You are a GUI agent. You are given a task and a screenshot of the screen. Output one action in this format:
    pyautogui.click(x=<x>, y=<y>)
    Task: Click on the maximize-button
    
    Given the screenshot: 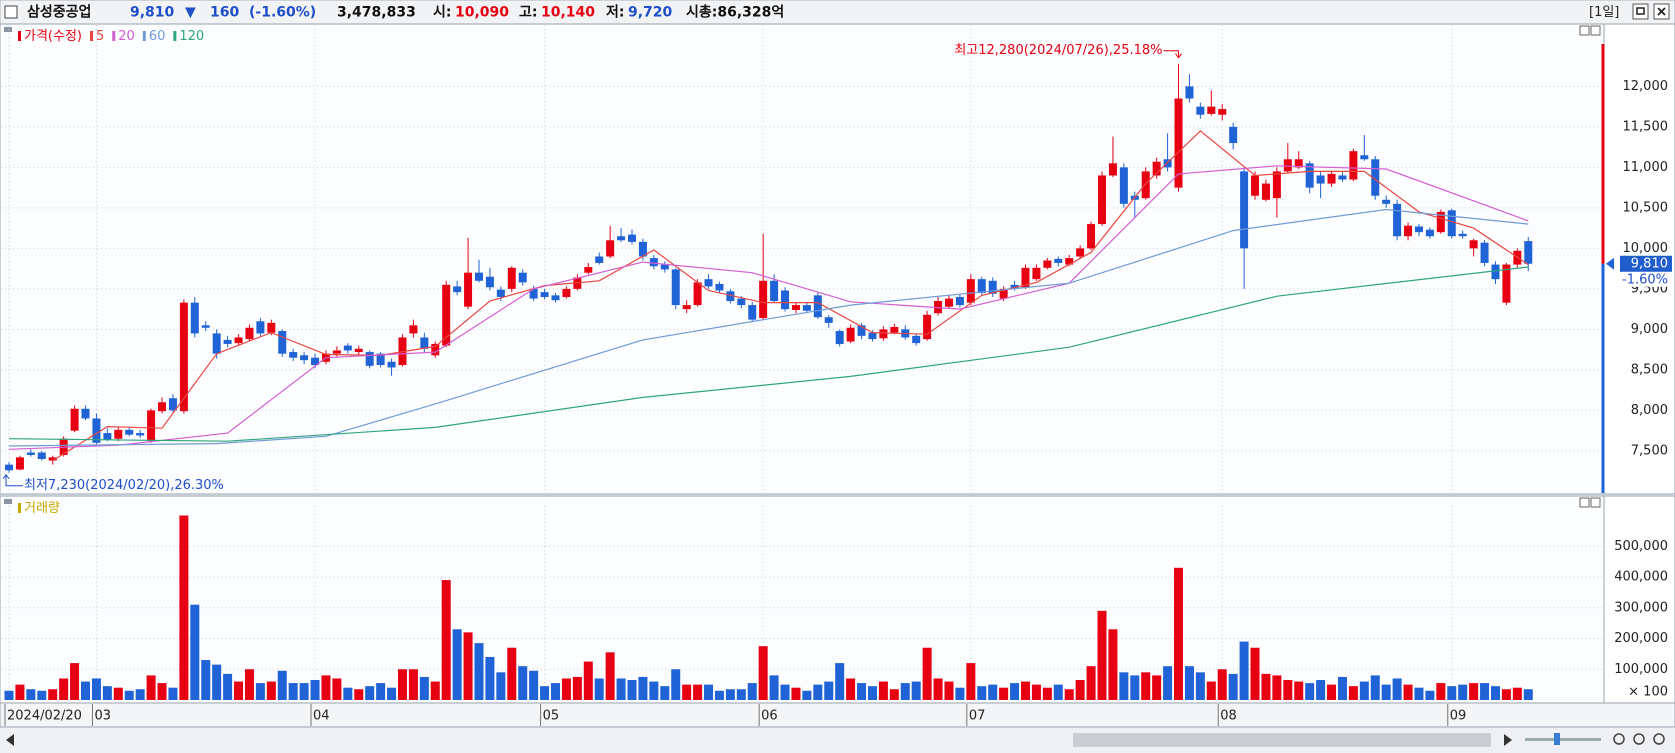 What is the action you would take?
    pyautogui.click(x=1640, y=11)
    